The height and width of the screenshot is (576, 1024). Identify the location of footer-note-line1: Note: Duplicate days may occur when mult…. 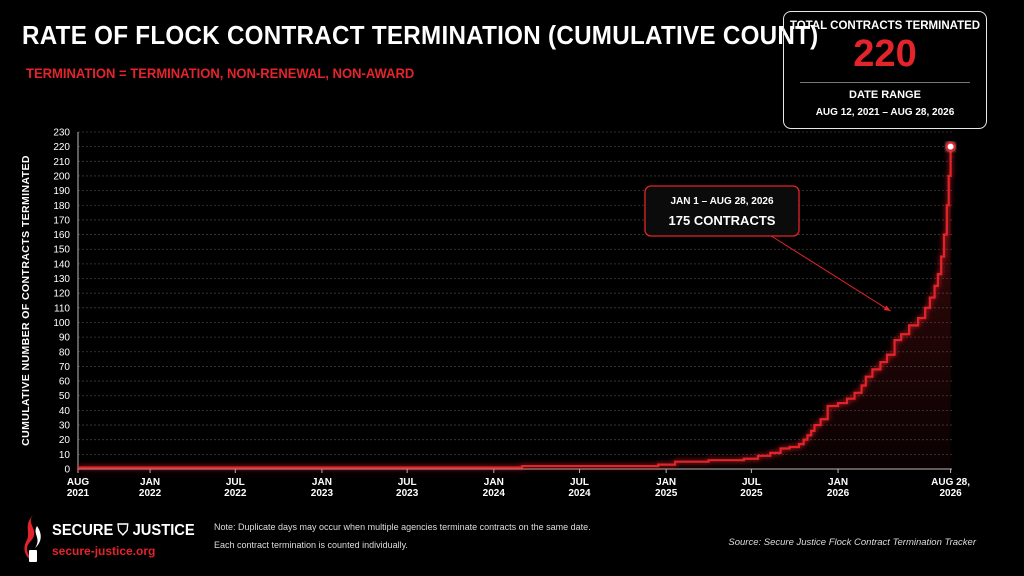
(402, 527).